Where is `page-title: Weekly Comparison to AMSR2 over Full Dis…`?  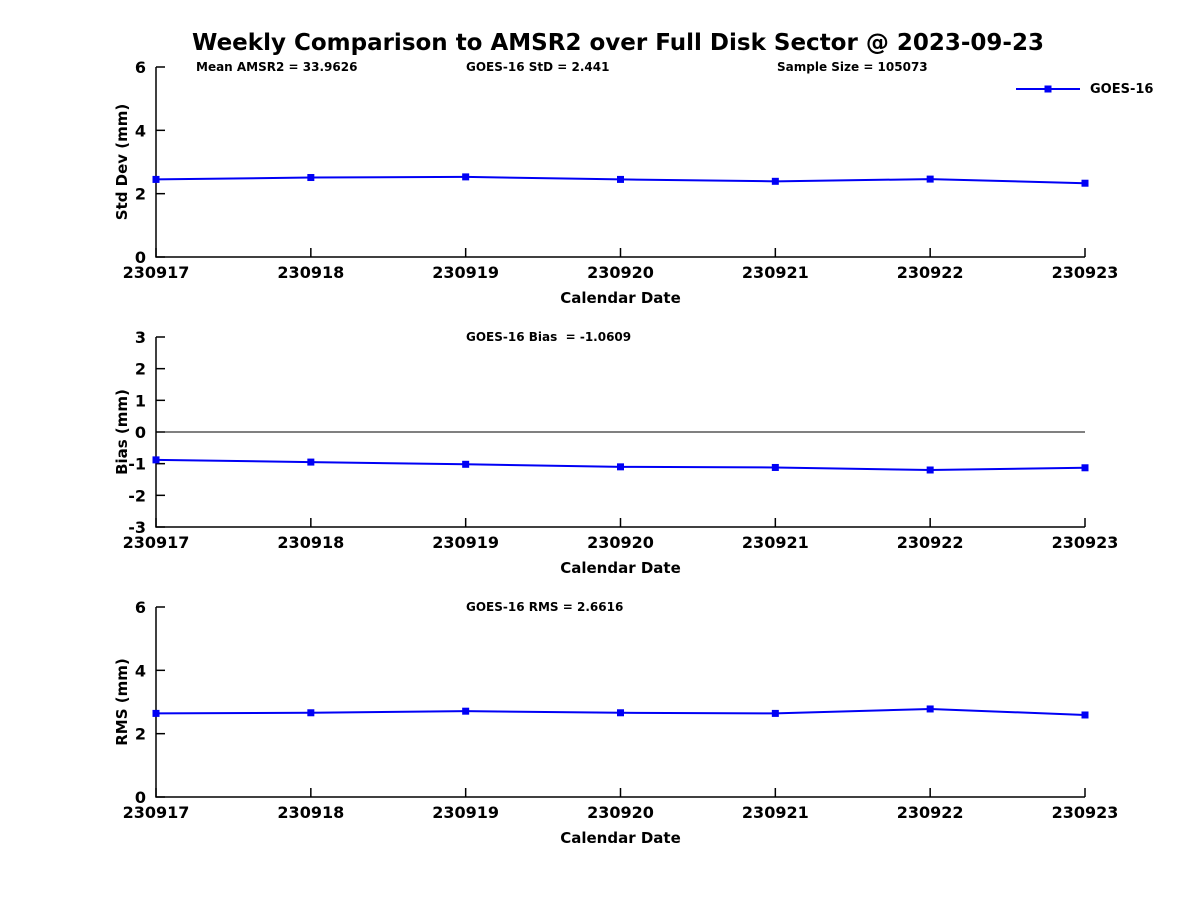 page-title: Weekly Comparison to AMSR2 over Full Dis… is located at coordinates (618, 43).